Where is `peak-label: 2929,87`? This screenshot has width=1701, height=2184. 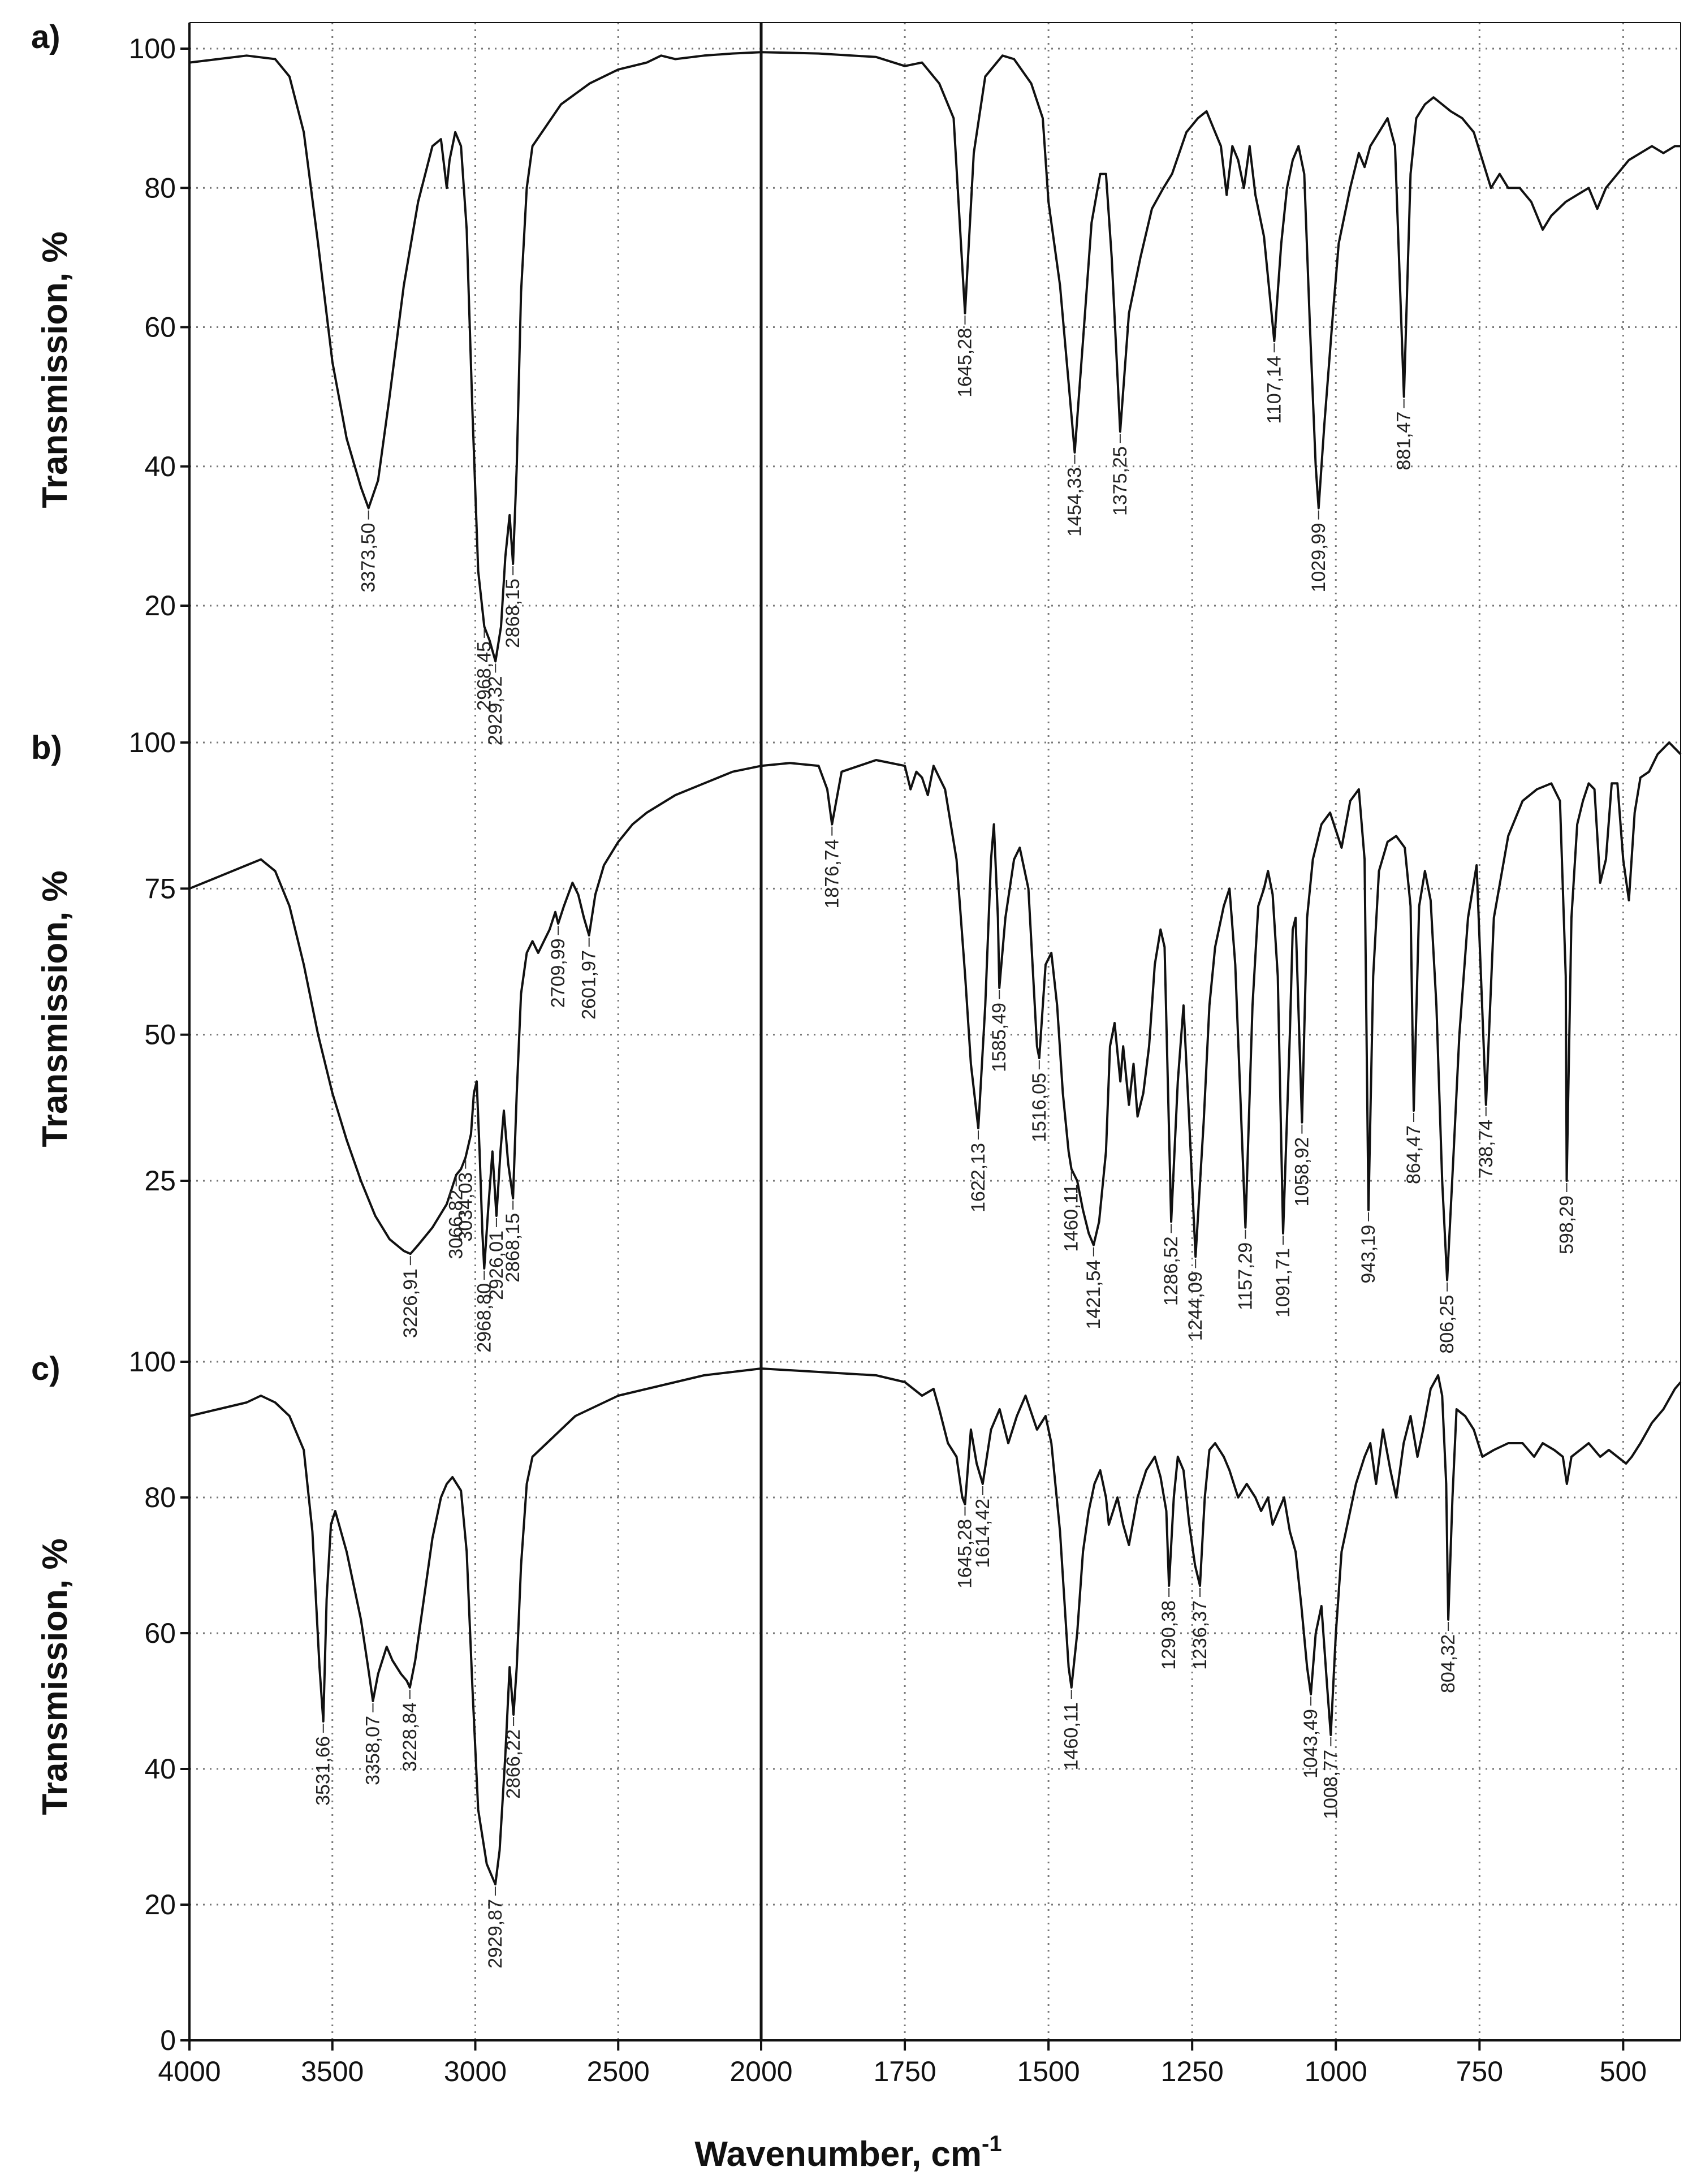
peak-label: 2929,87 is located at coordinates (495, 1934).